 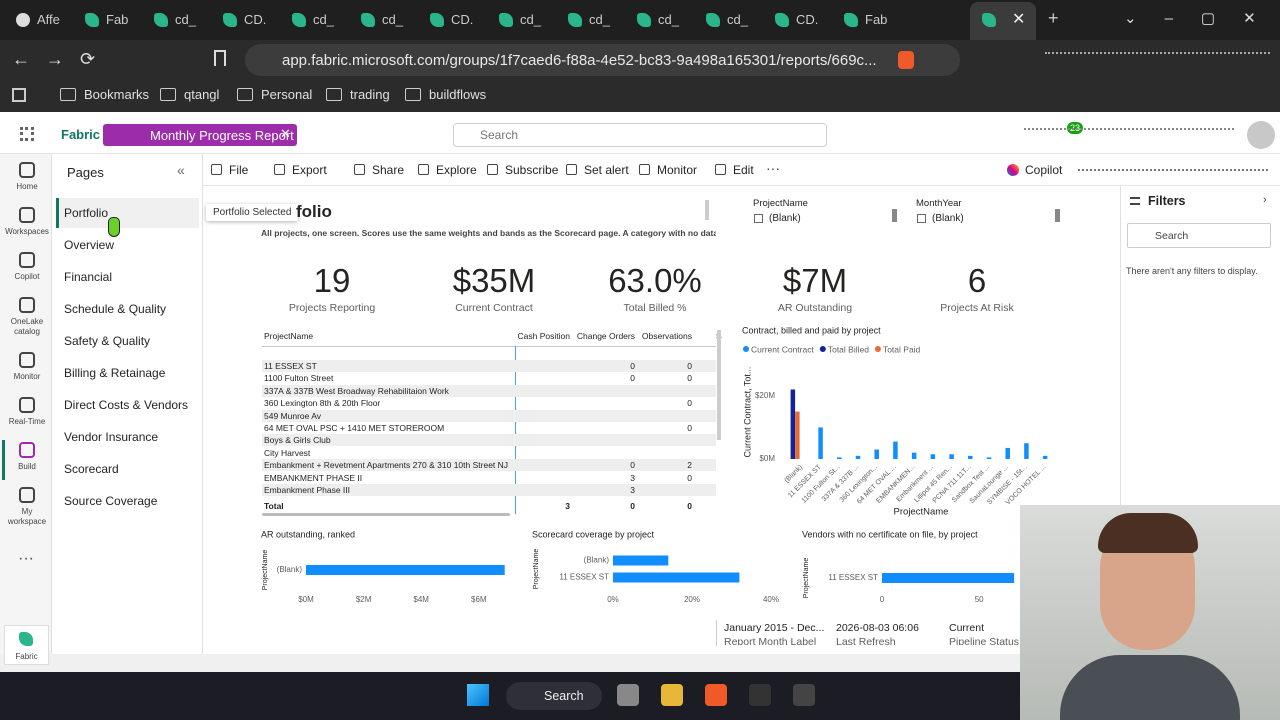 I want to click on x-tick-label: 40%, so click(x=771, y=599).